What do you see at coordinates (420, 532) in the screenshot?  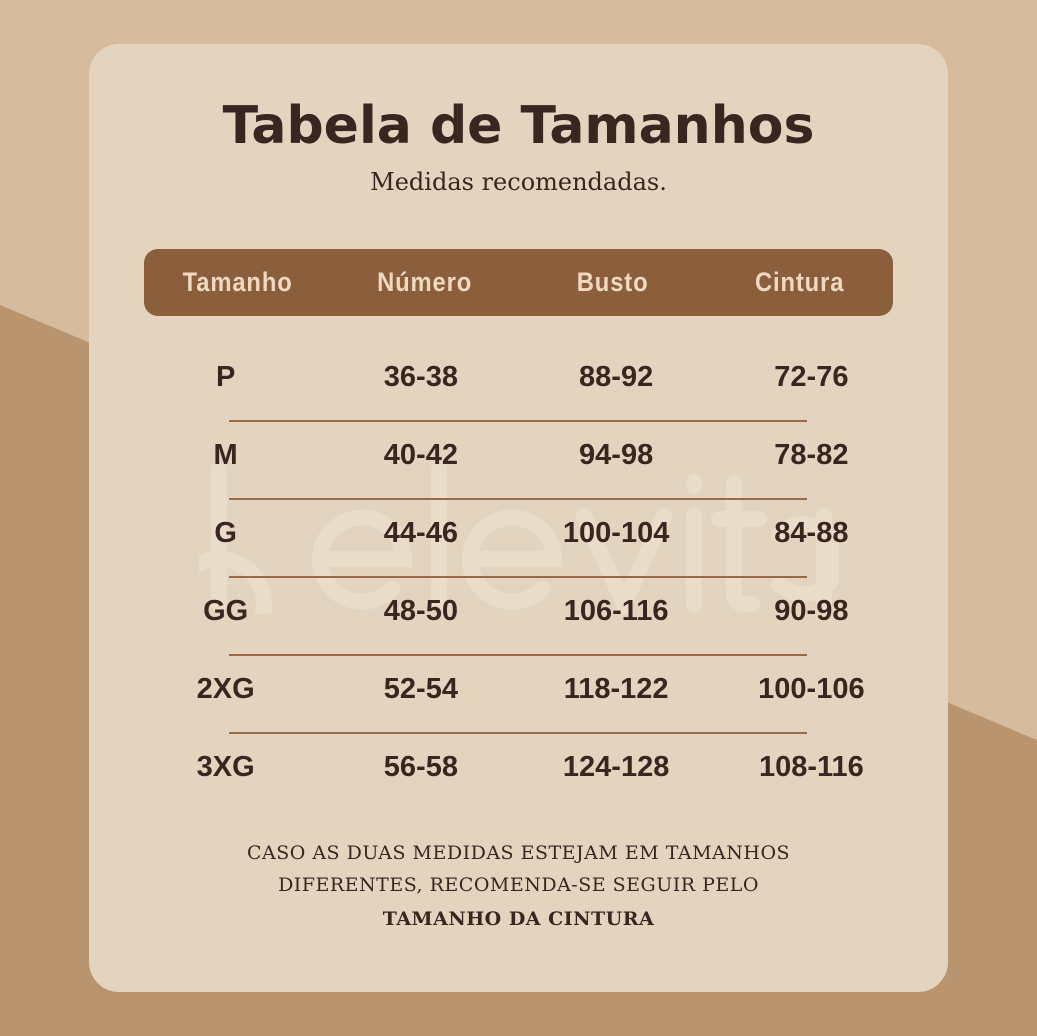 I see `cell-numero: 44-46` at bounding box center [420, 532].